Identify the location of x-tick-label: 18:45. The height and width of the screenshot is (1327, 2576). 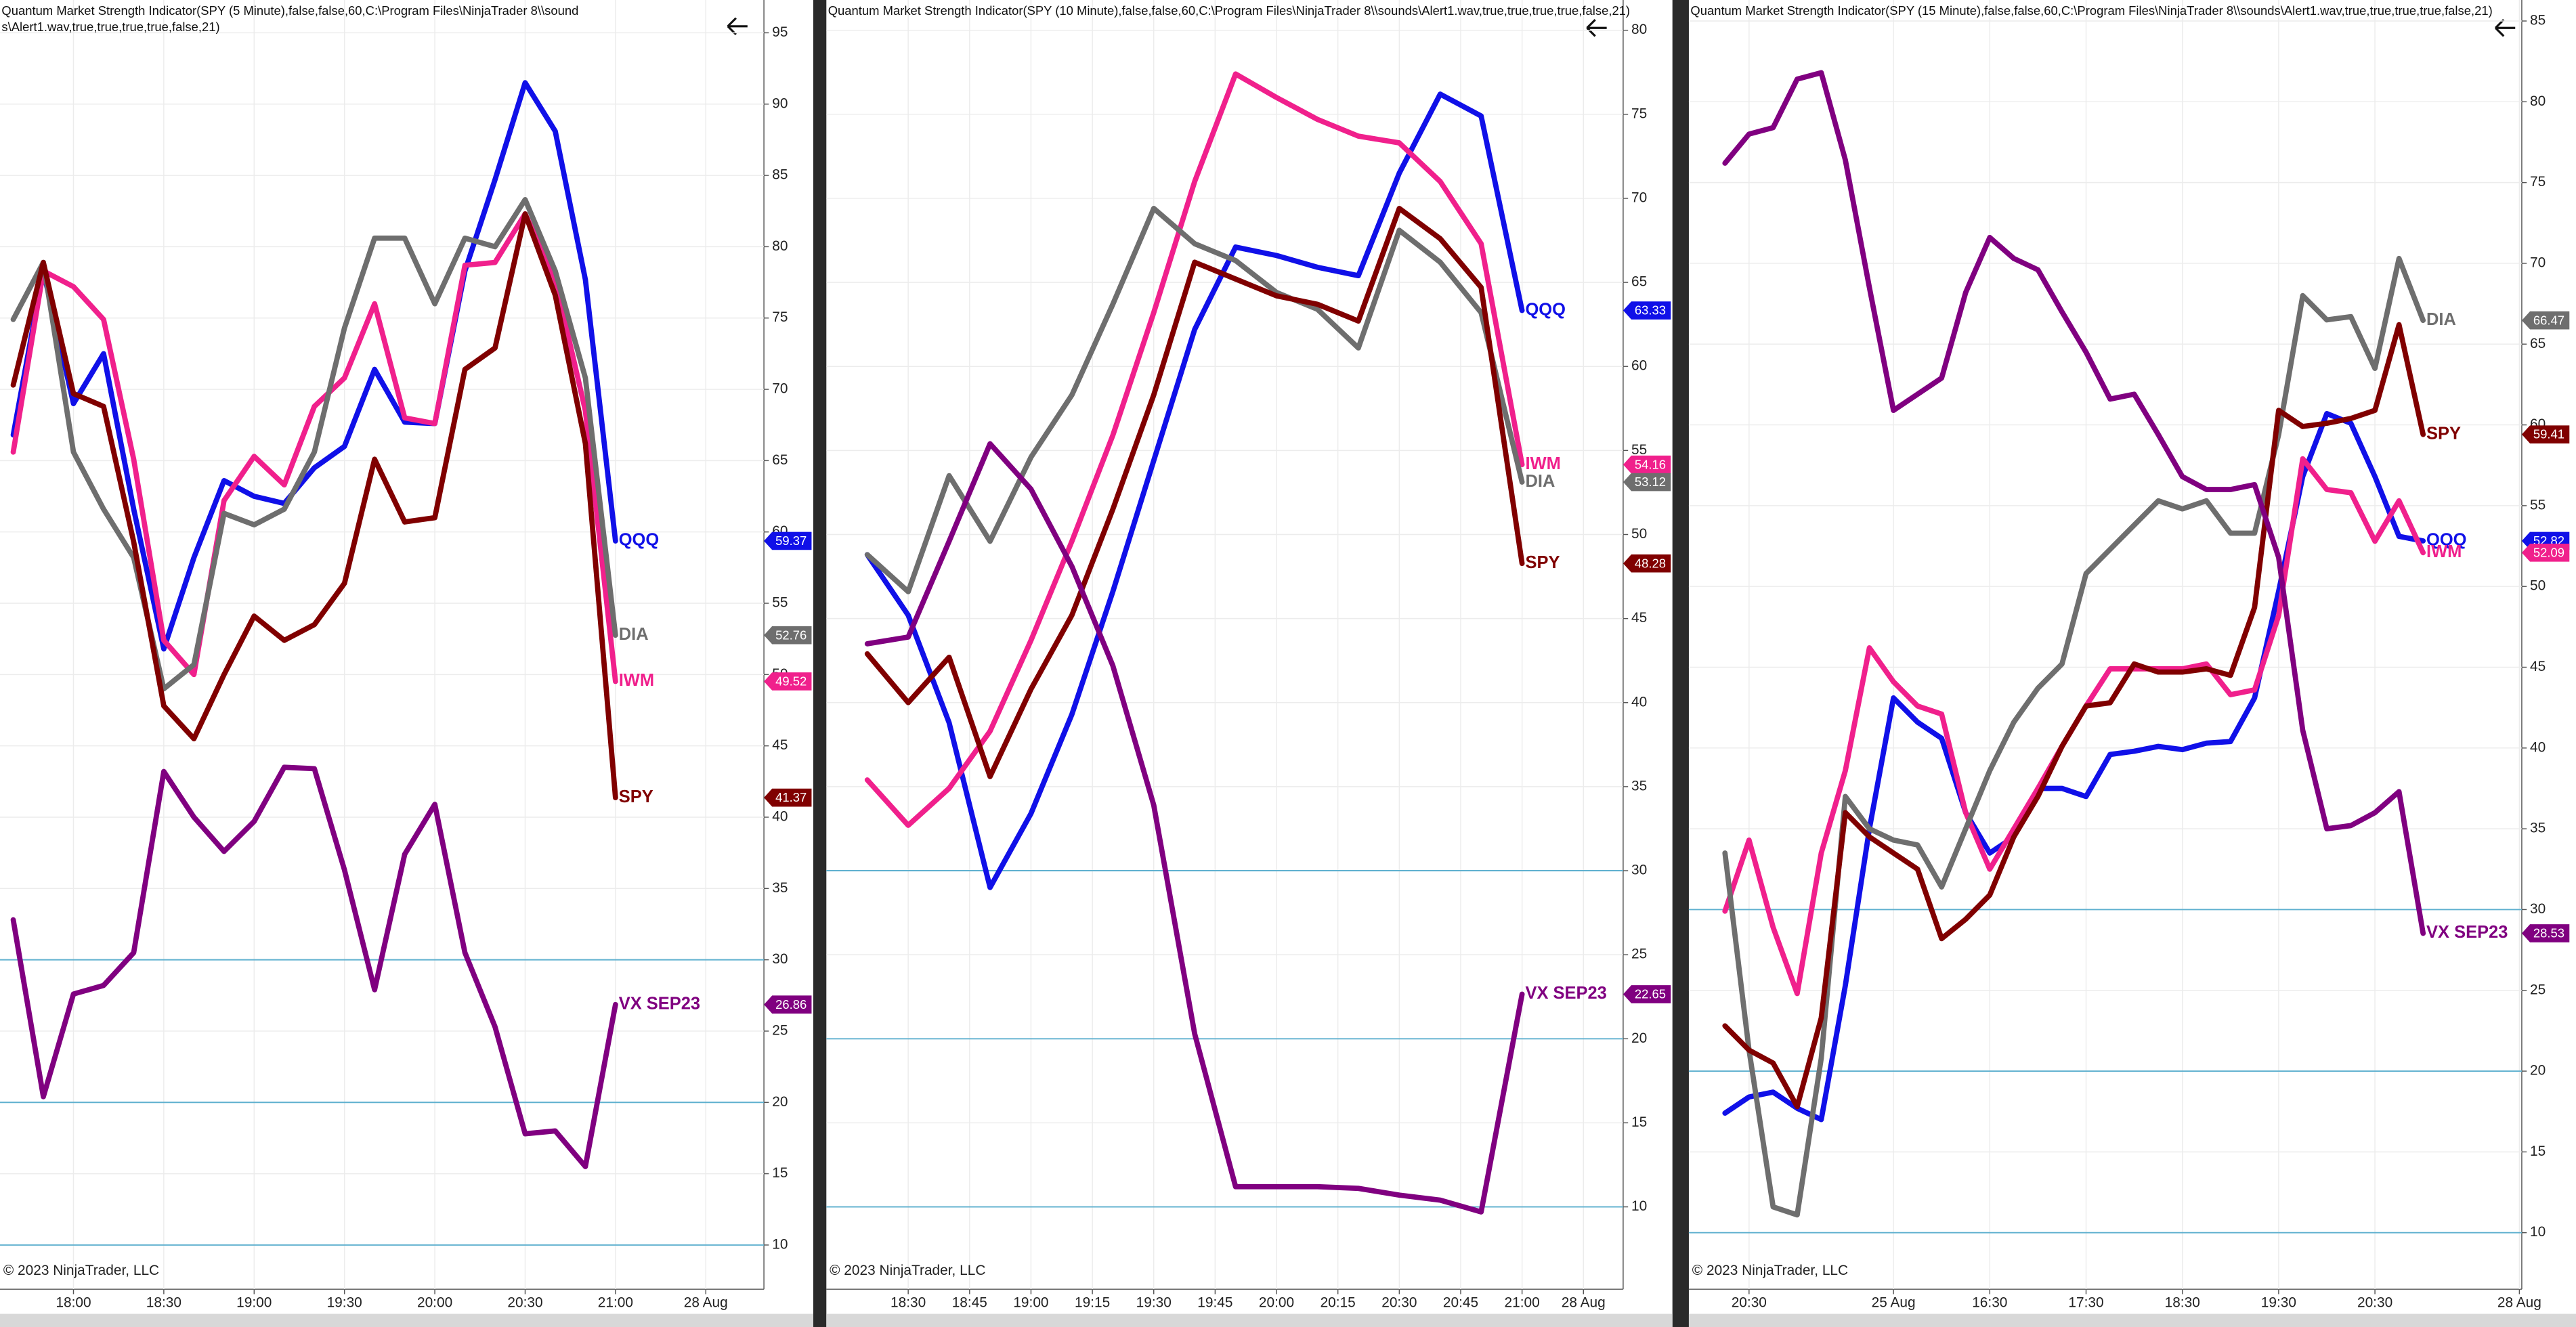
(969, 1302).